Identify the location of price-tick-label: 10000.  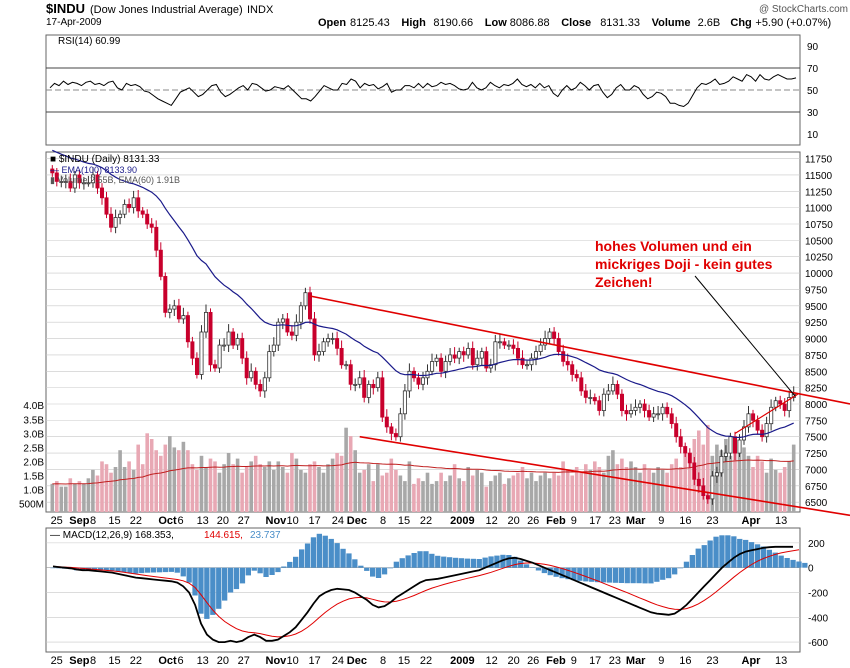
(819, 274).